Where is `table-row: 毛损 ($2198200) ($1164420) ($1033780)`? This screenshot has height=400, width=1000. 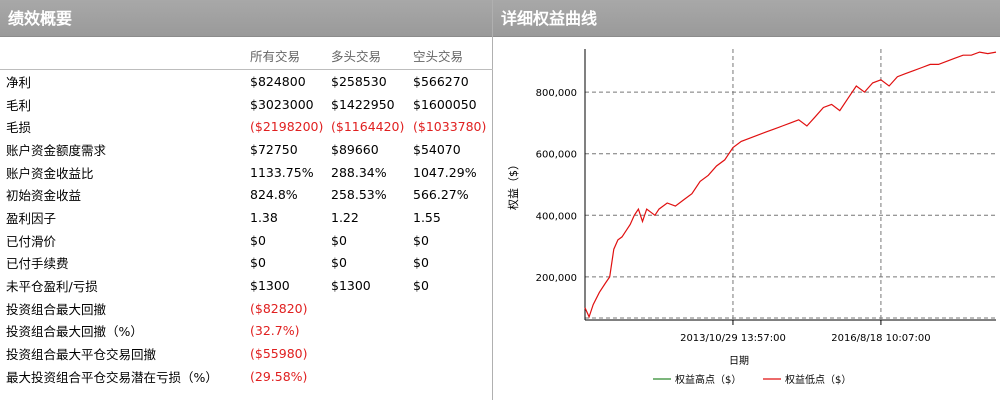
table-row: 毛损 ($2198200) ($1164420) ($1033780) is located at coordinates (246, 126).